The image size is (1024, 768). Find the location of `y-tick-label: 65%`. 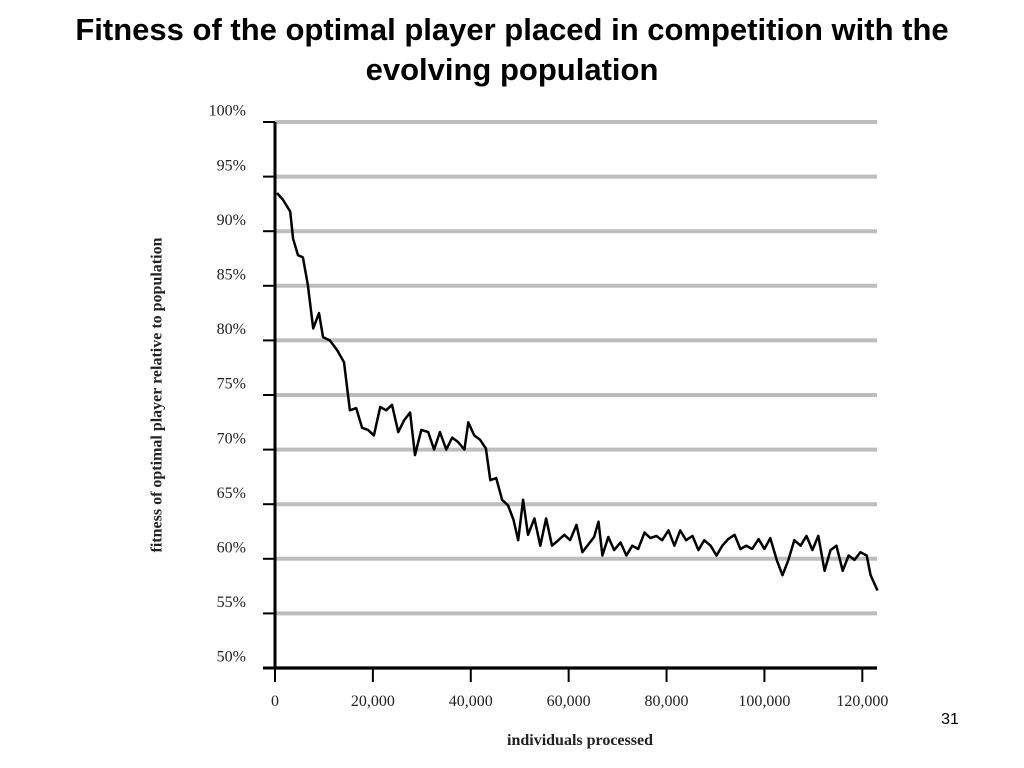

y-tick-label: 65% is located at coordinates (231, 493).